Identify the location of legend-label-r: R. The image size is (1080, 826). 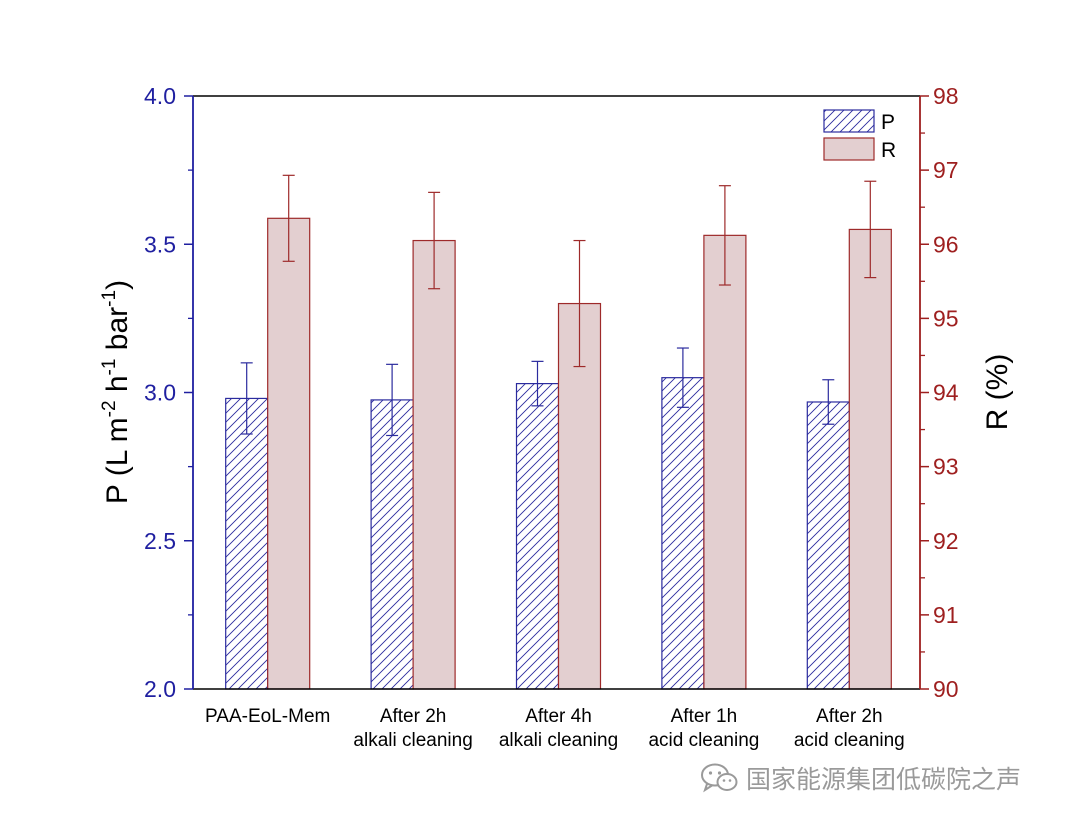
(888, 150).